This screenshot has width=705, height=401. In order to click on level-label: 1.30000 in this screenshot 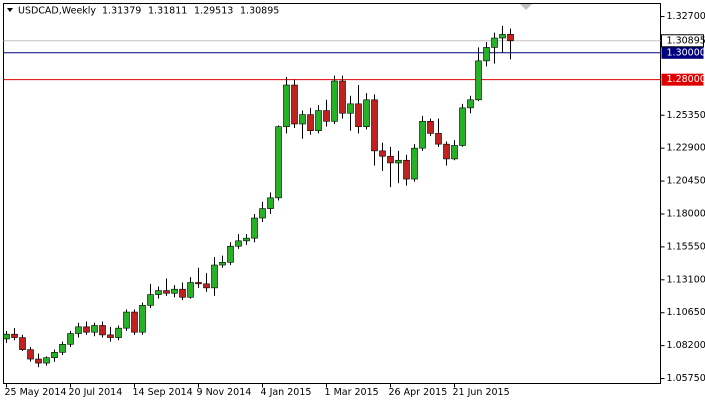, I will do `click(686, 52)`.